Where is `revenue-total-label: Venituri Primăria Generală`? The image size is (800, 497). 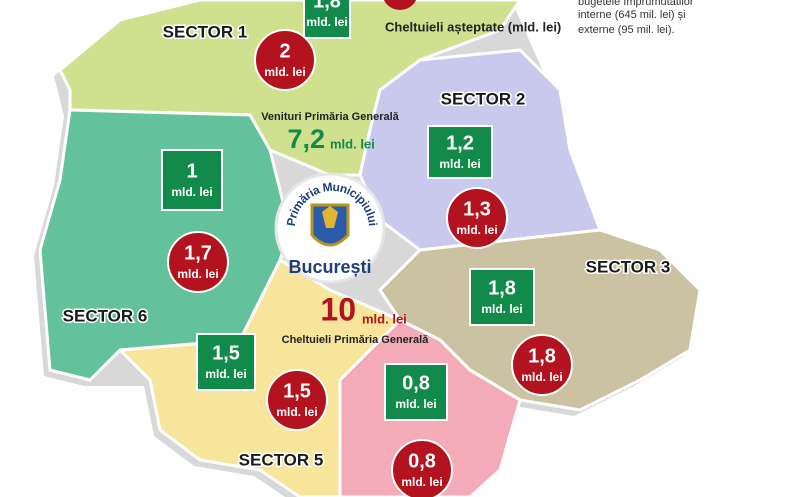
revenue-total-label: Venituri Primăria Generală is located at coordinates (330, 117).